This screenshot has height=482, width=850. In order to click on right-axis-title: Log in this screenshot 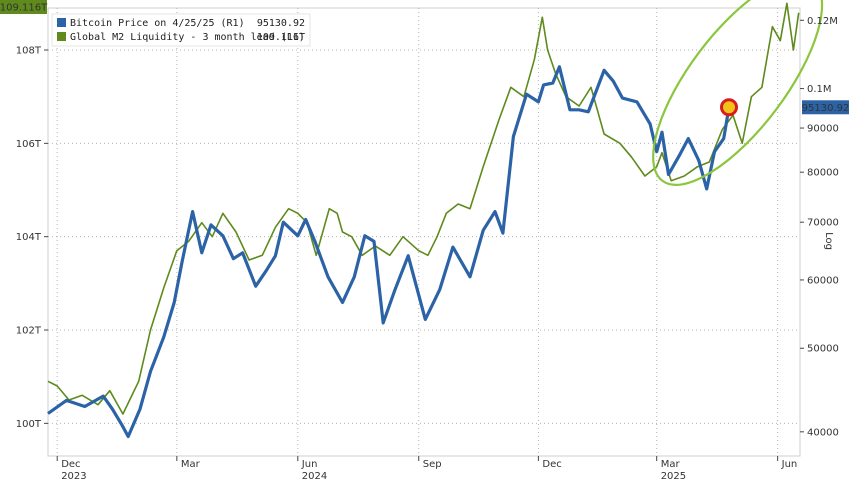, I will do `click(828, 241)`.